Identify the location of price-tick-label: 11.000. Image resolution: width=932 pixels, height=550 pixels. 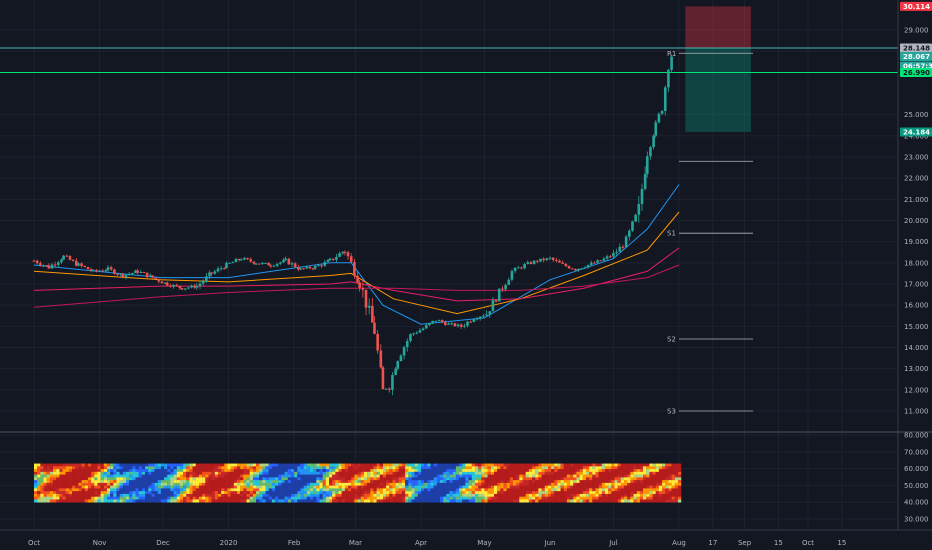
(916, 412).